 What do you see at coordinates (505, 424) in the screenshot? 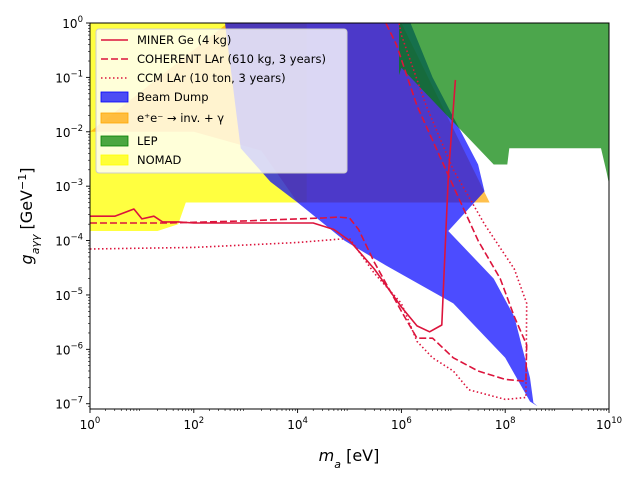
I see `x-tick-label: 10⁸` at bounding box center [505, 424].